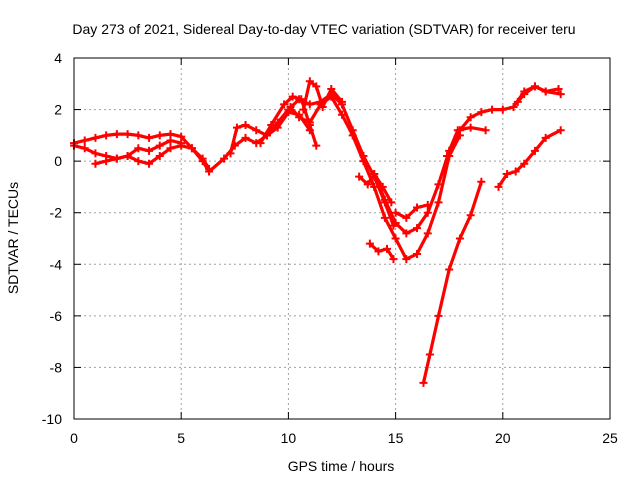 Image resolution: width=640 pixels, height=480 pixels. Describe the element at coordinates (58, 161) in the screenshot. I see `y-tick-label: 0` at that location.